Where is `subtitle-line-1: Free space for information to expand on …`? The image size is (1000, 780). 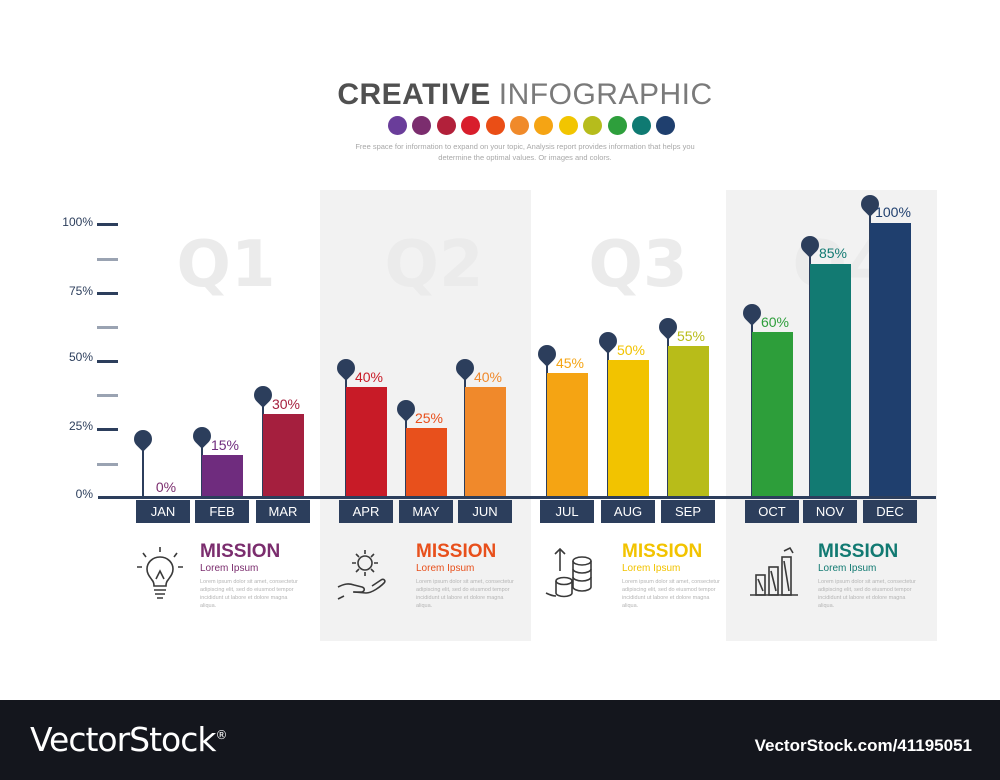 subtitle-line-1: Free space for information to expand on … is located at coordinates (525, 146).